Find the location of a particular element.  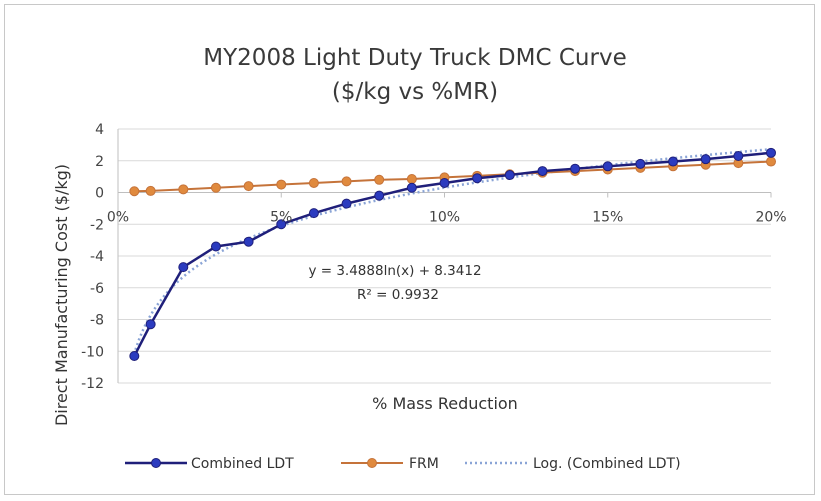

legend-item-frm: FRM is located at coordinates (390, 464).